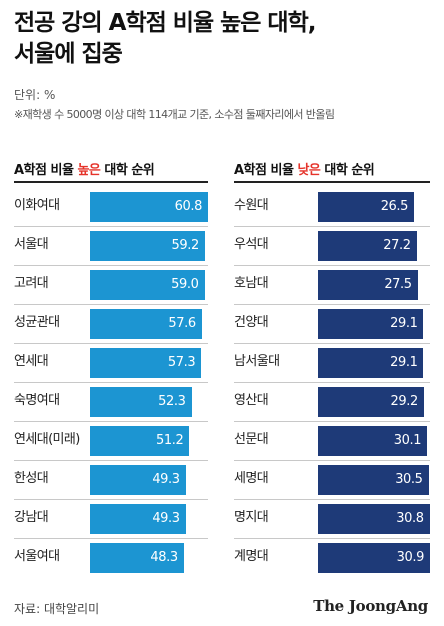  Describe the element at coordinates (47, 439) in the screenshot. I see `left-category-label: 연세대(미래)` at that location.